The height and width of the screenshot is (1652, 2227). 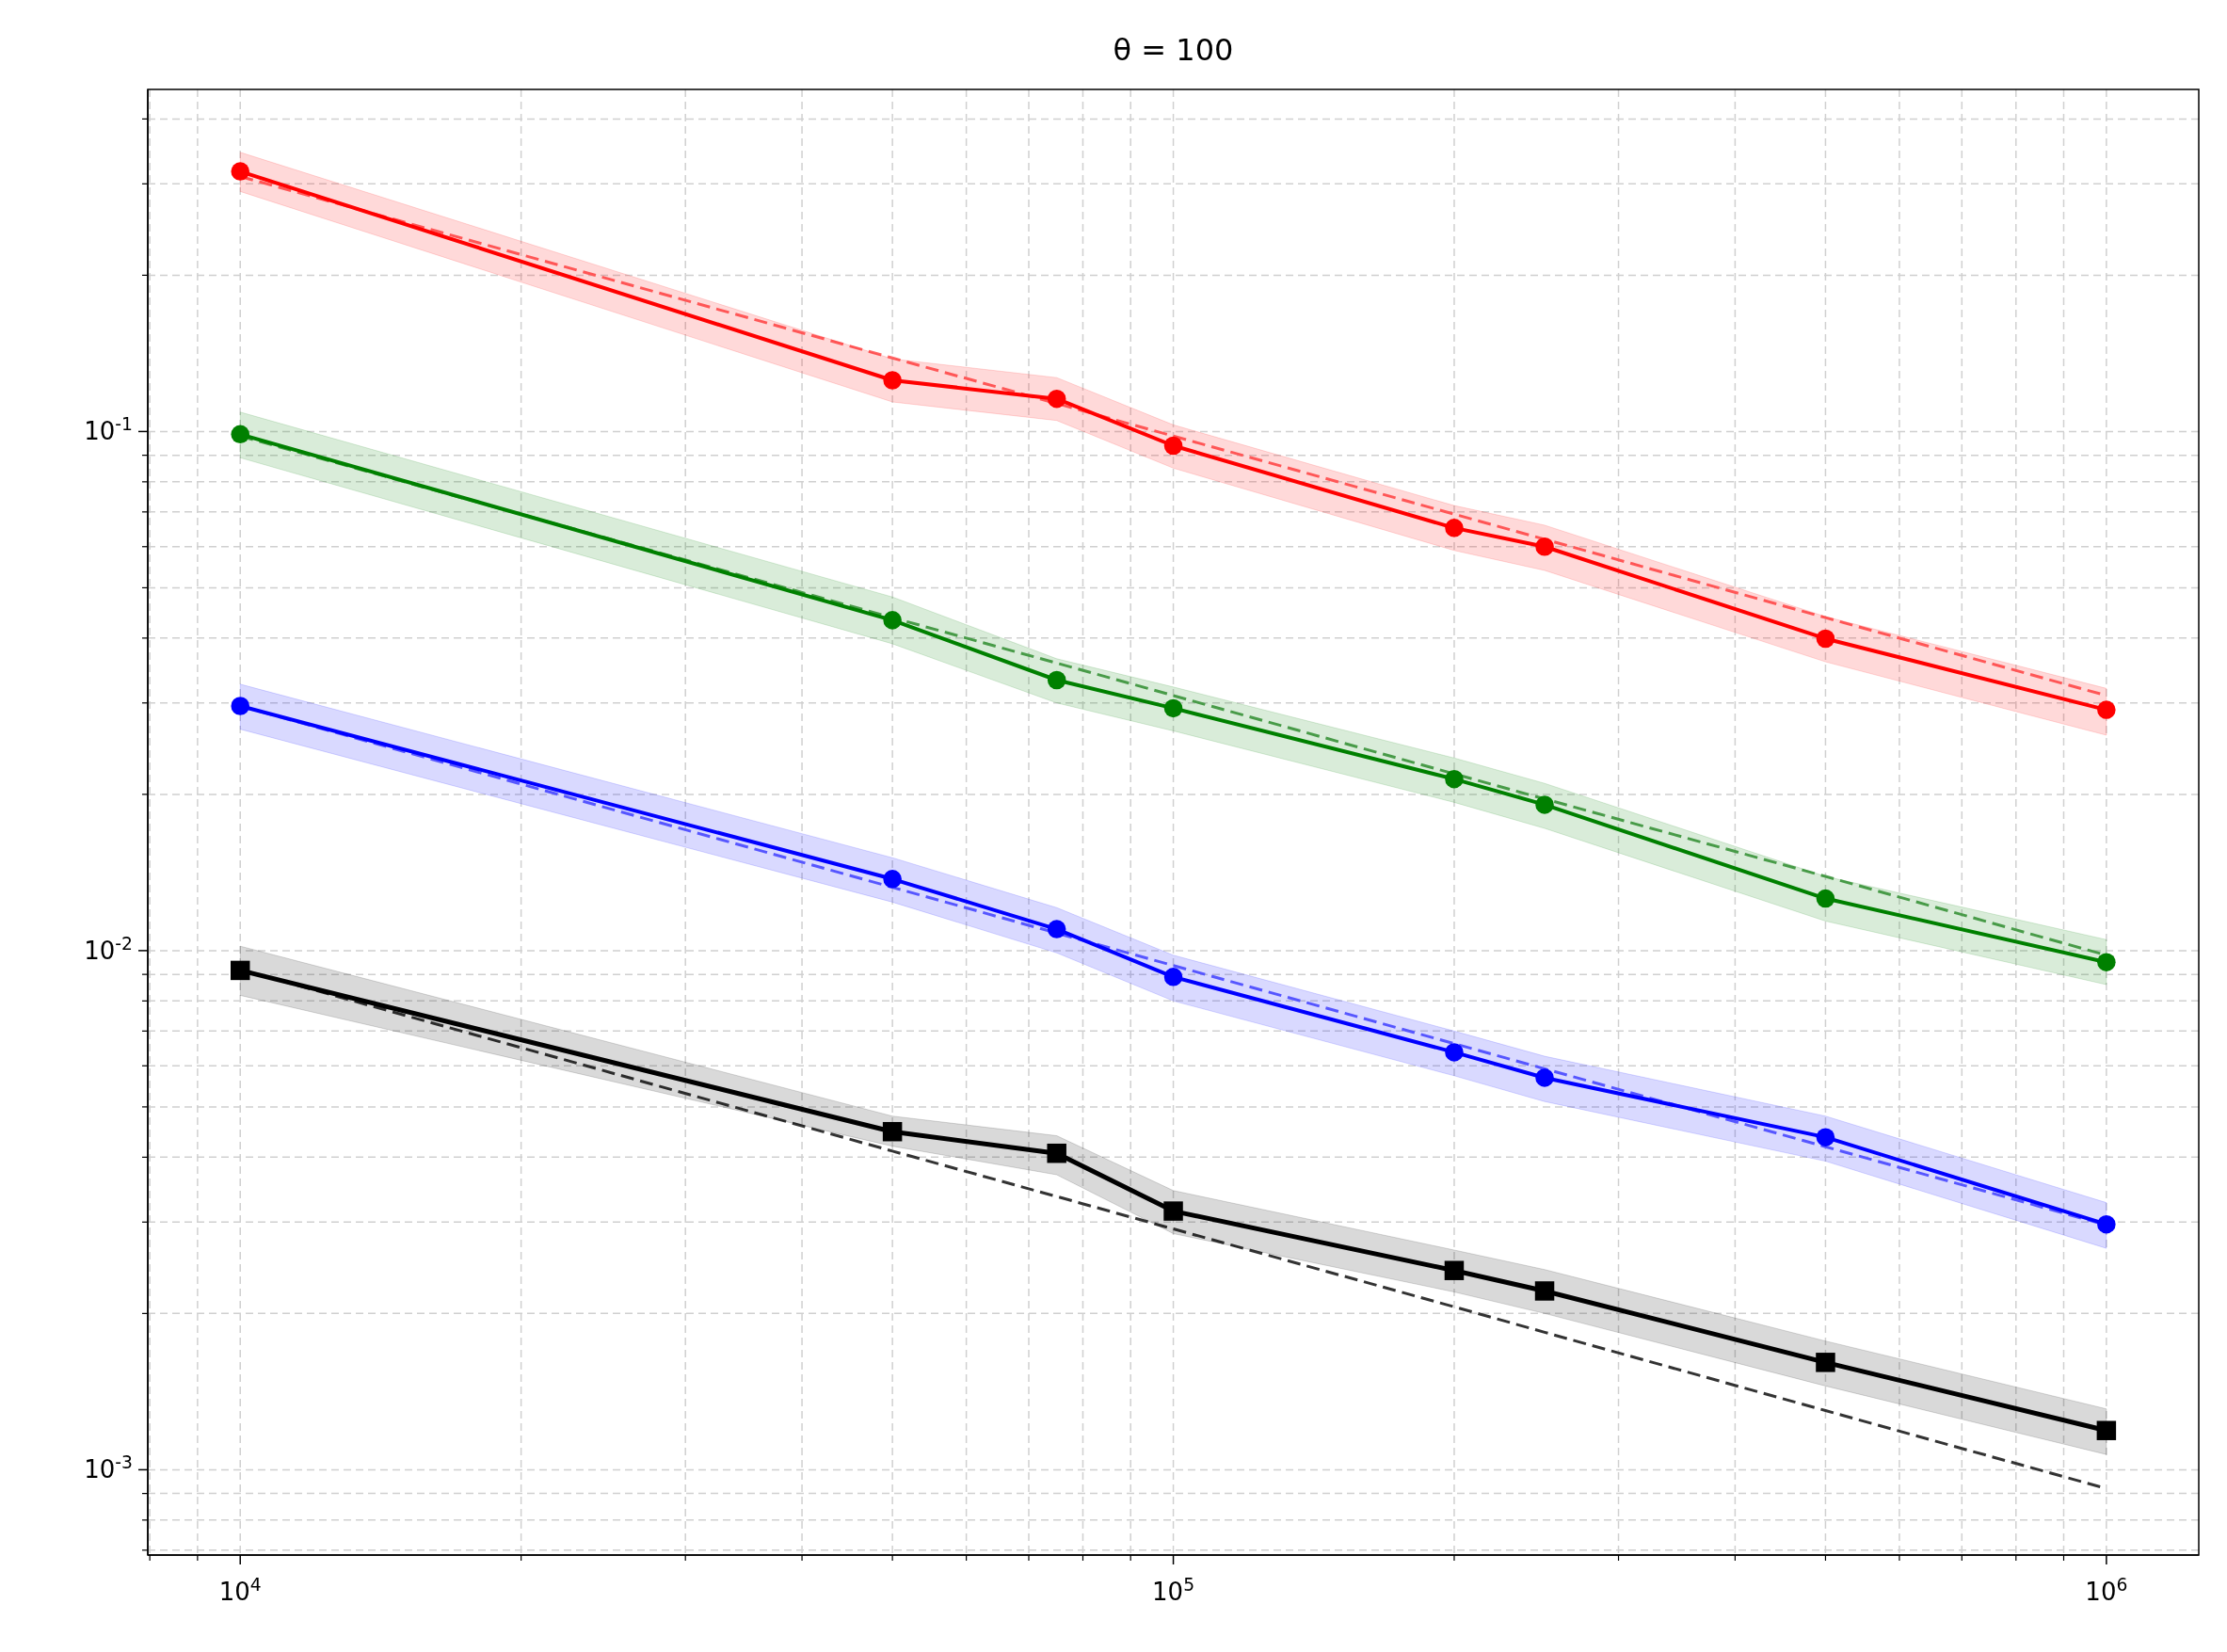 I want to click on x-tick-label: 10$^{4}$, so click(x=240, y=1590).